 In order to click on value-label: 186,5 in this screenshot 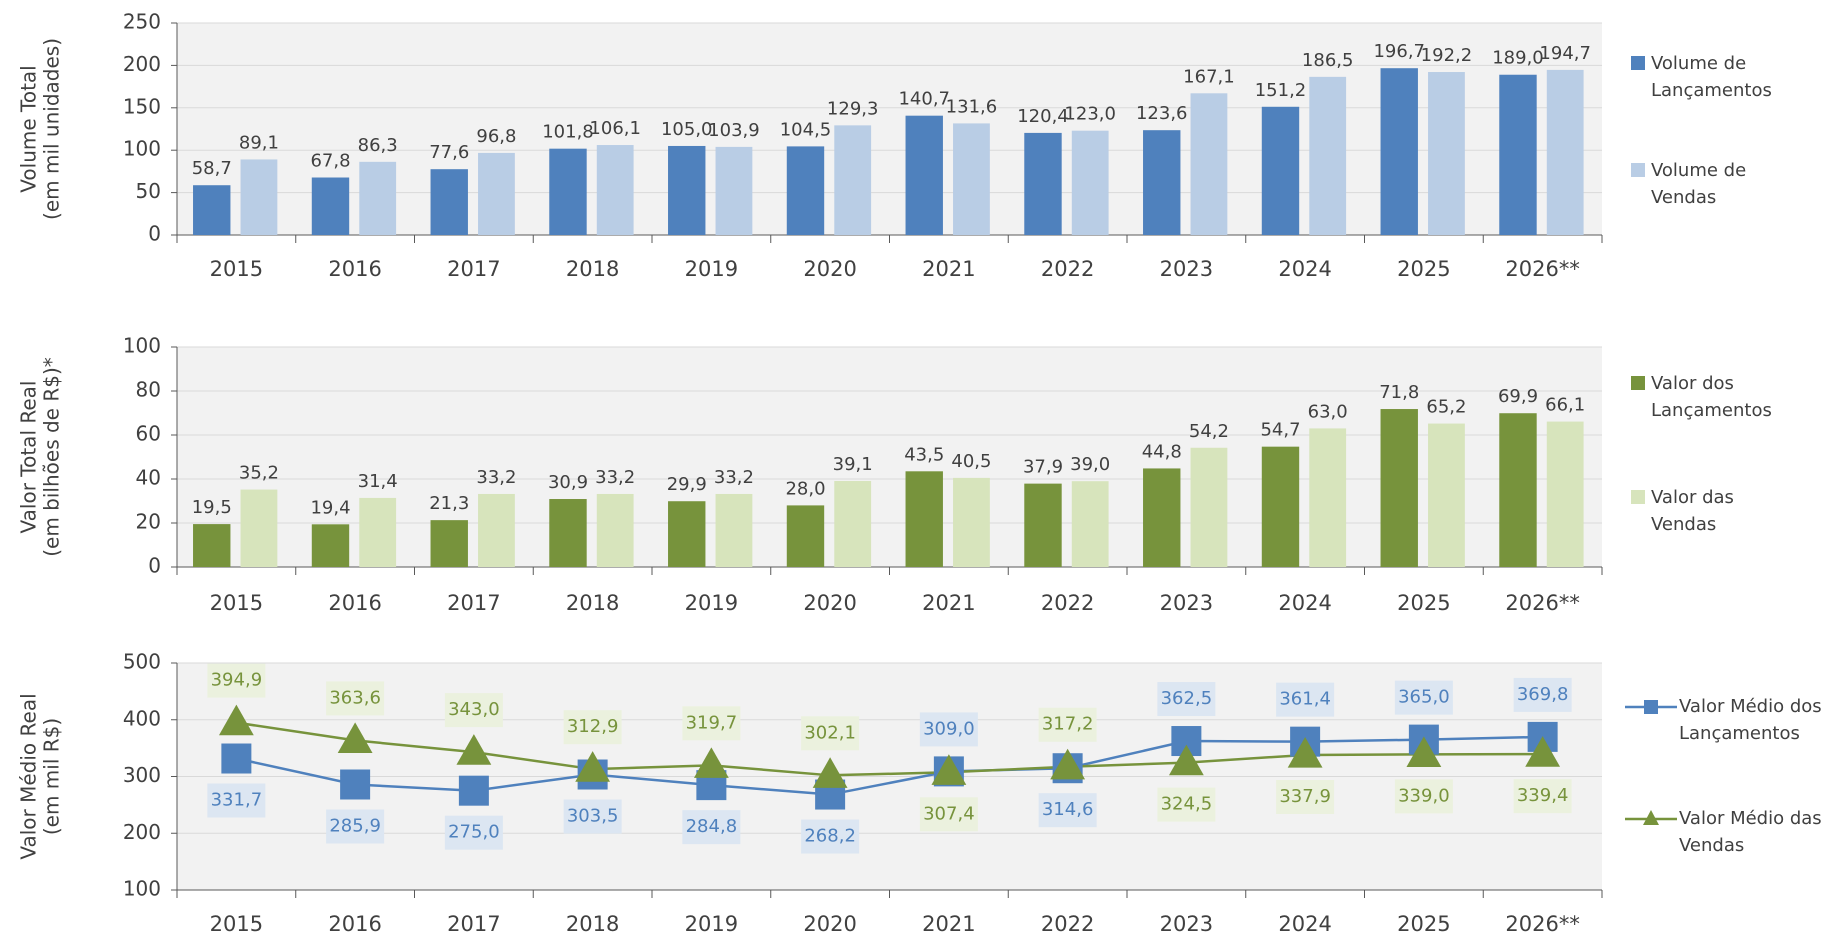, I will do `click(1328, 60)`.